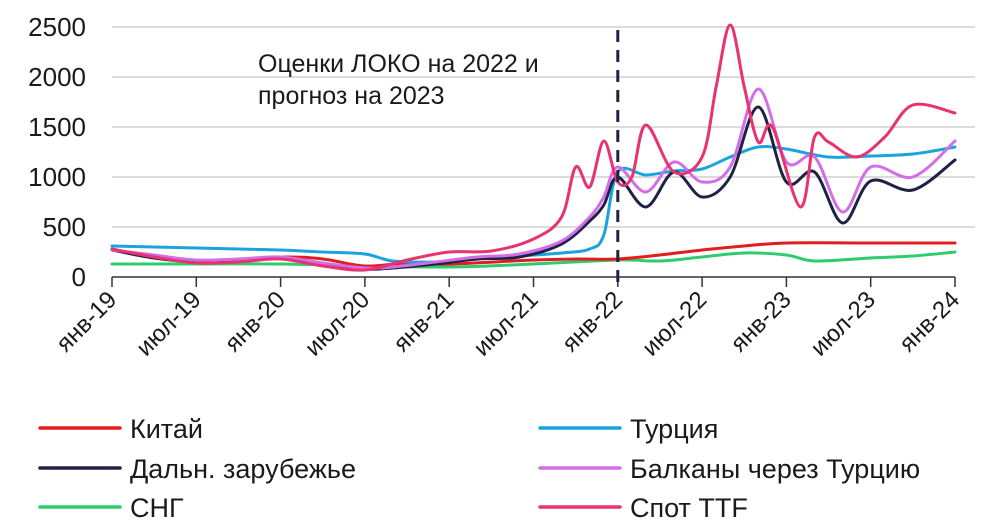 This screenshot has width=1003, height=526. What do you see at coordinates (775, 469) in the screenshot?
I see `legend-label-3: Балканы через Турцию` at bounding box center [775, 469].